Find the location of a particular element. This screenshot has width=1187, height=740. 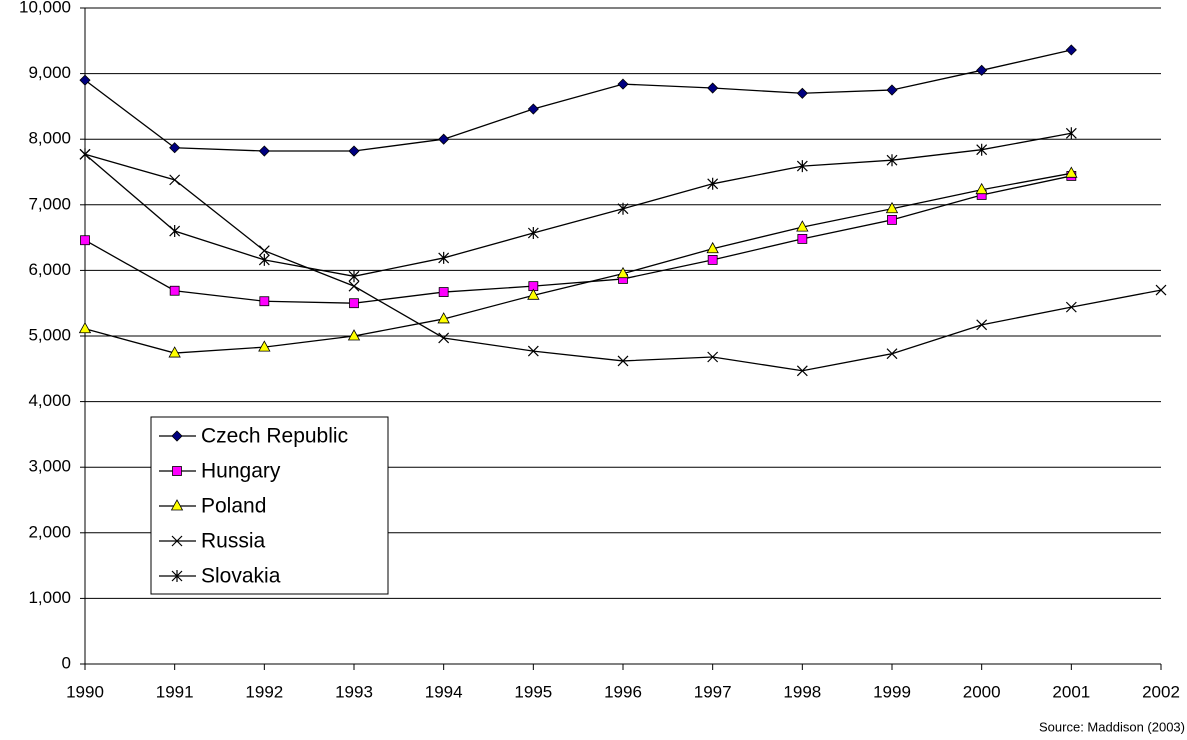

legend-label: Slovakia is located at coordinates (241, 576).